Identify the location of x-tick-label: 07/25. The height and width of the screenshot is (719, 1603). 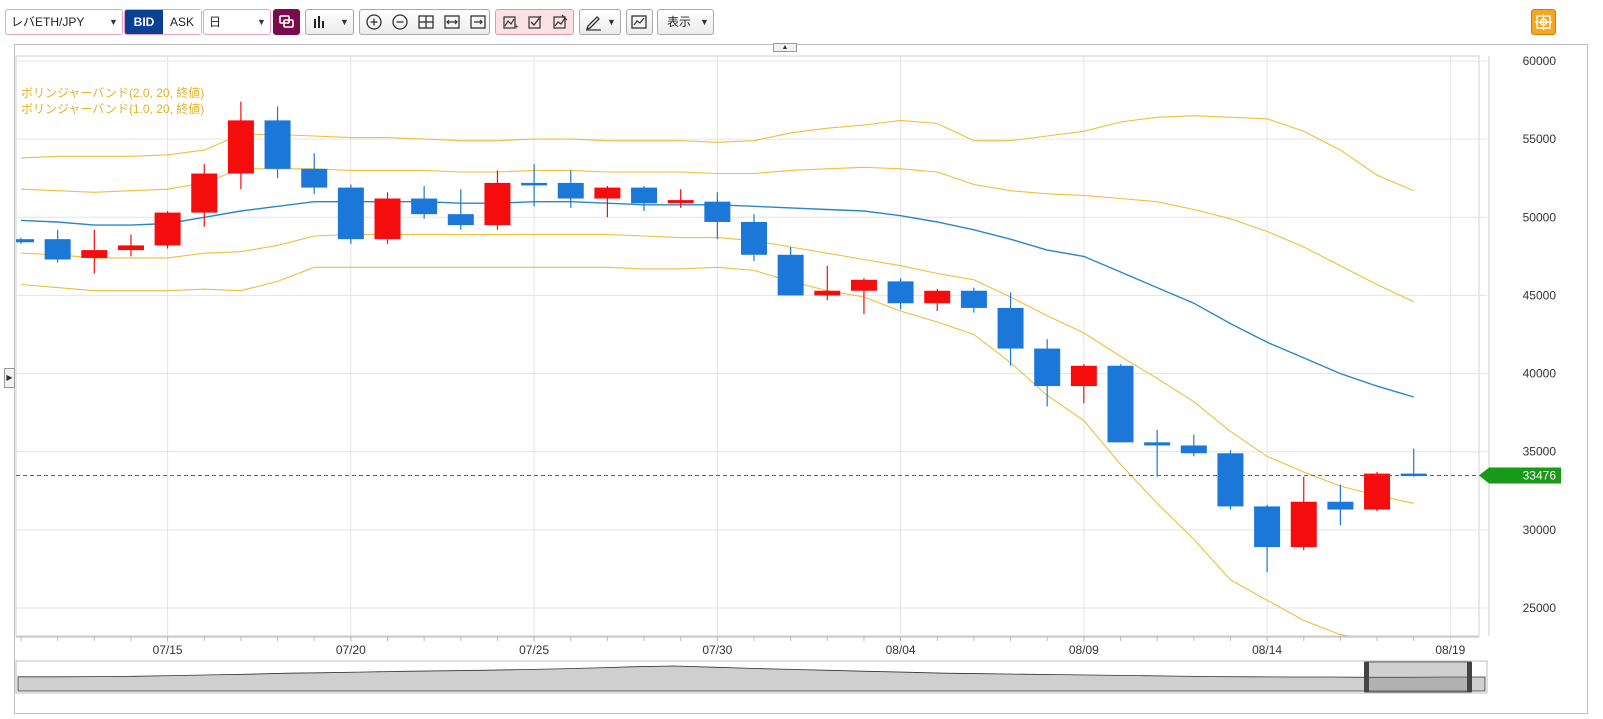
(534, 650).